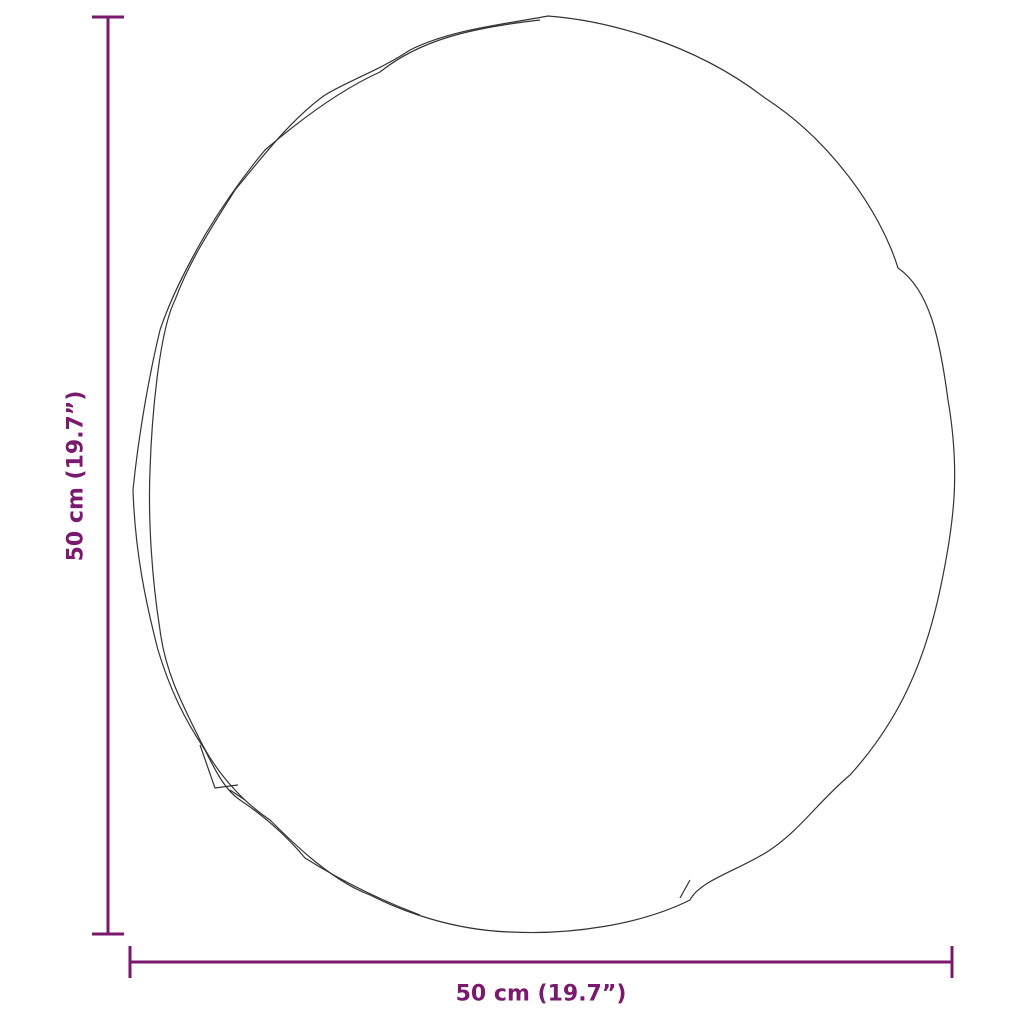  What do you see at coordinates (541, 994) in the screenshot?
I see `width-label: 50 cm (19.7”)` at bounding box center [541, 994].